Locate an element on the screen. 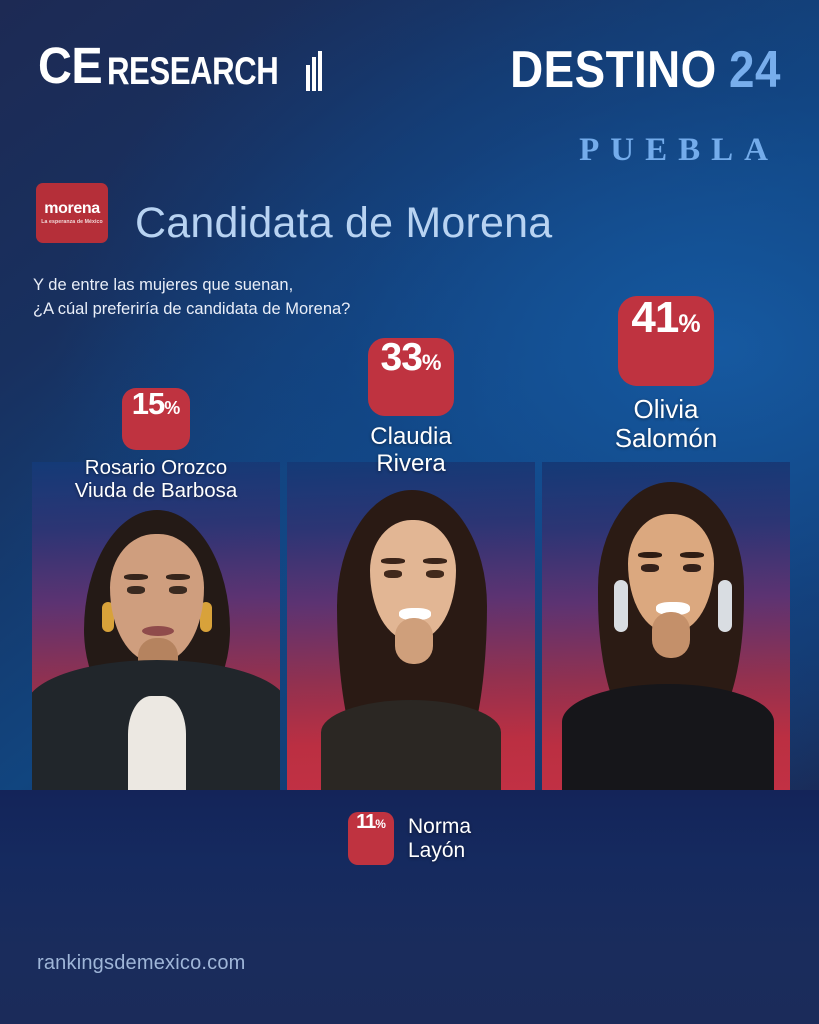 This screenshot has height=1024, width=819. ce-research-logo-ce: CE is located at coordinates (70, 65).